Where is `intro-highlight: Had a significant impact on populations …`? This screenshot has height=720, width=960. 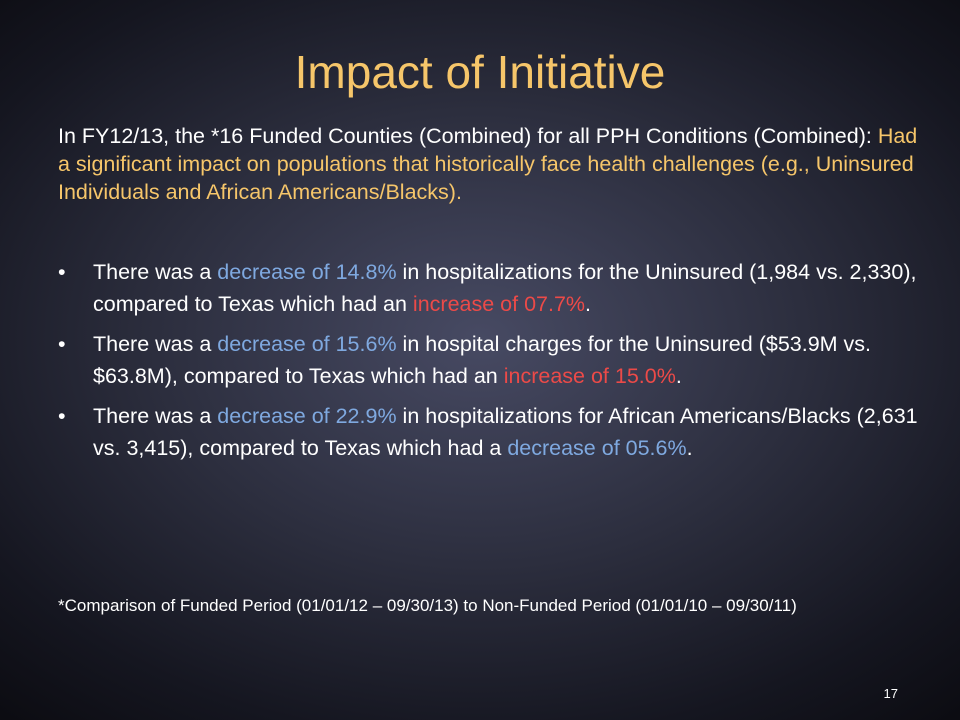
intro-highlight: Had a significant impact on populations … is located at coordinates (488, 164).